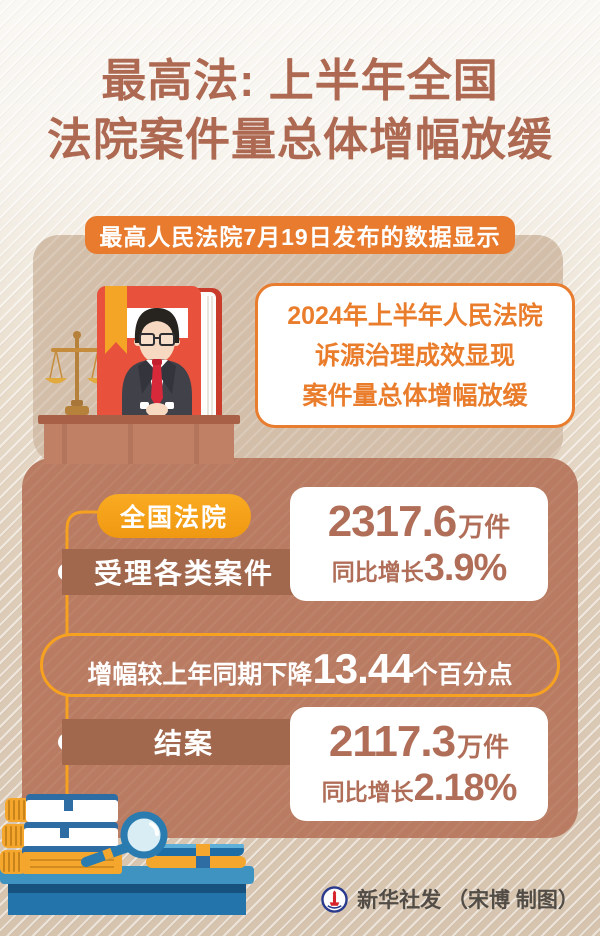 Image resolution: width=600 pixels, height=936 pixels. I want to click on stat-card-accepted: 2317.6 万件 同比增长 3.9%, so click(419, 544).